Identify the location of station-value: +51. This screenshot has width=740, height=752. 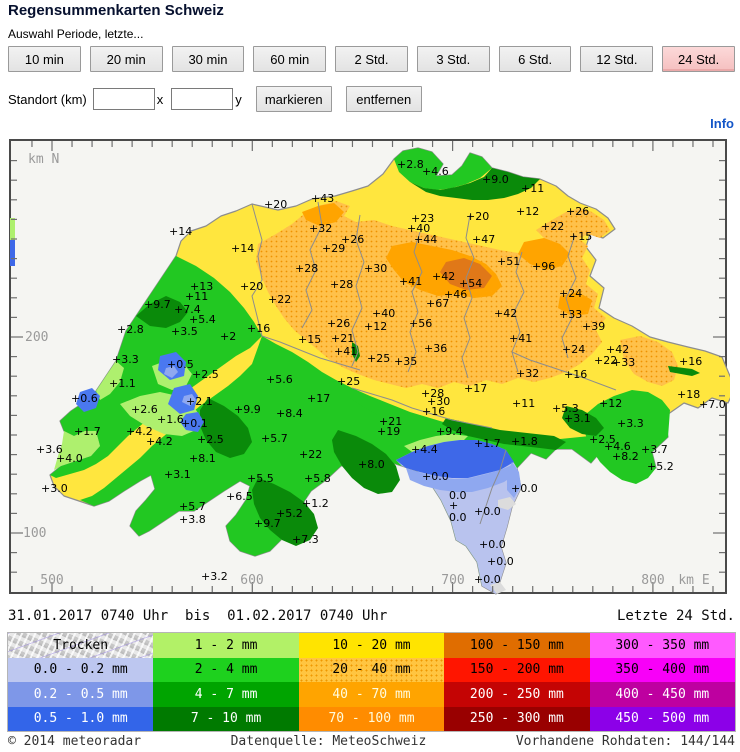
(508, 261).